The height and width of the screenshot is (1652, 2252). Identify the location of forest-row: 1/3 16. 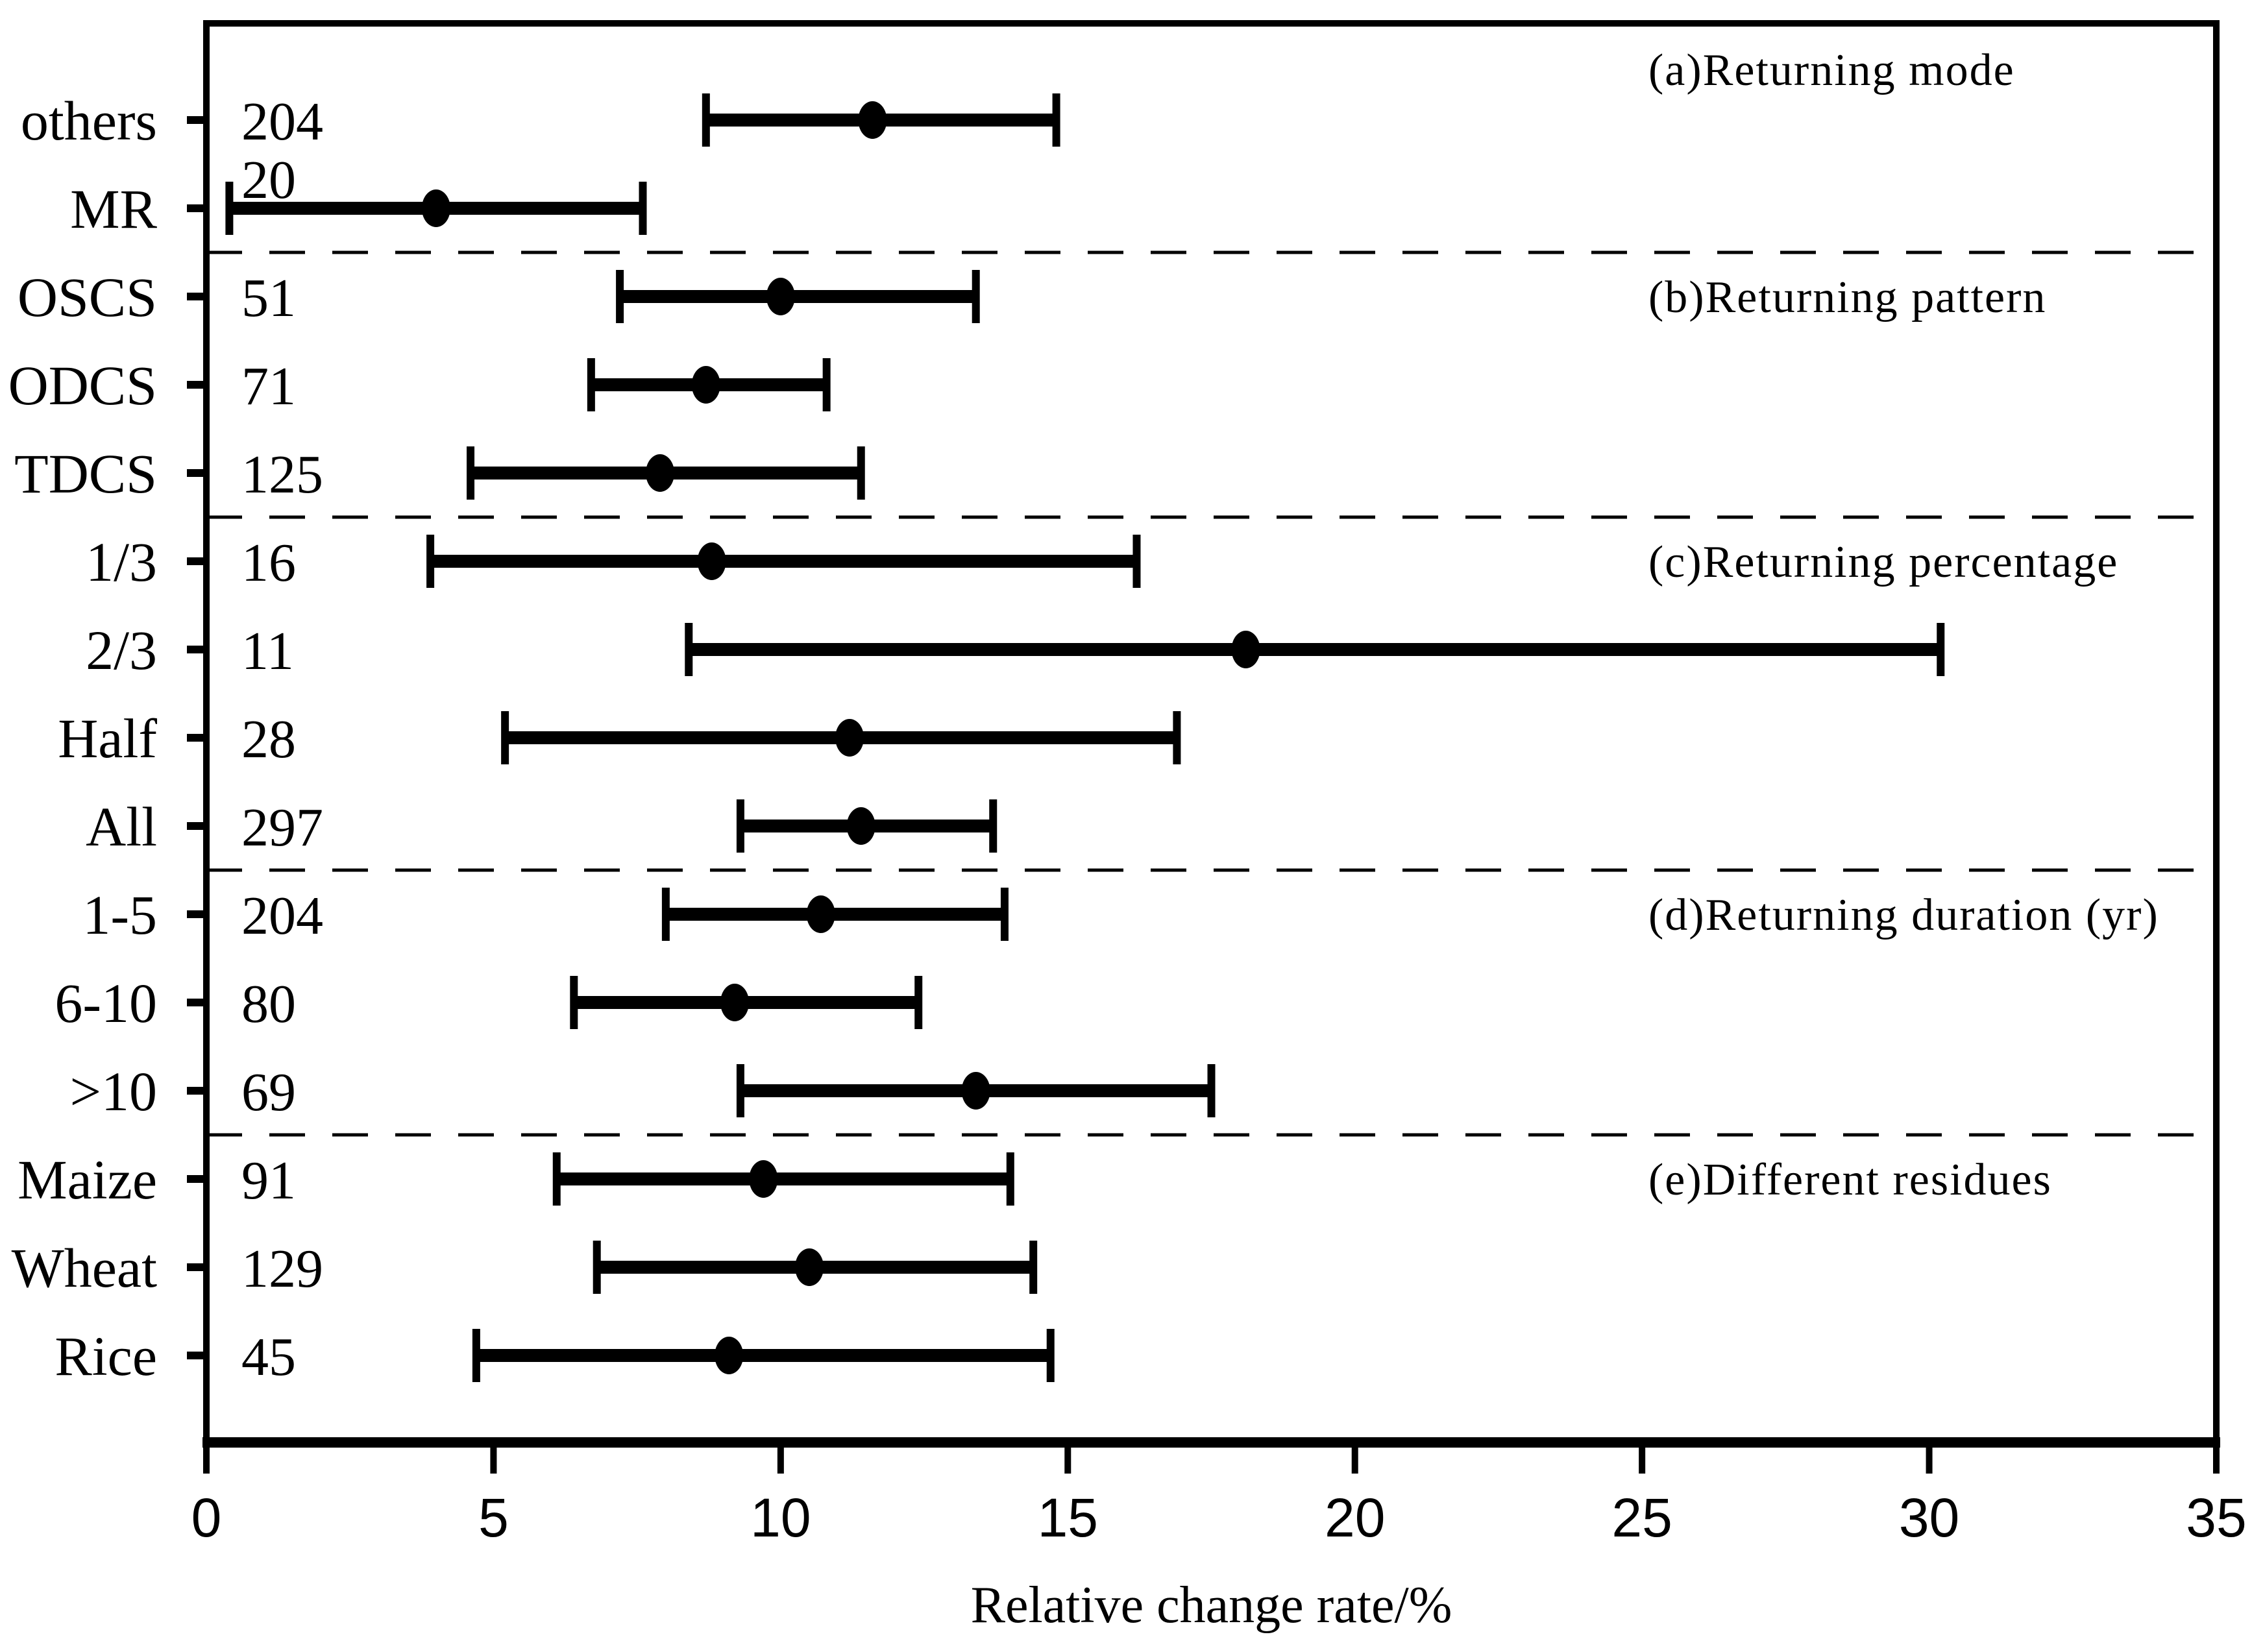
(613, 562).